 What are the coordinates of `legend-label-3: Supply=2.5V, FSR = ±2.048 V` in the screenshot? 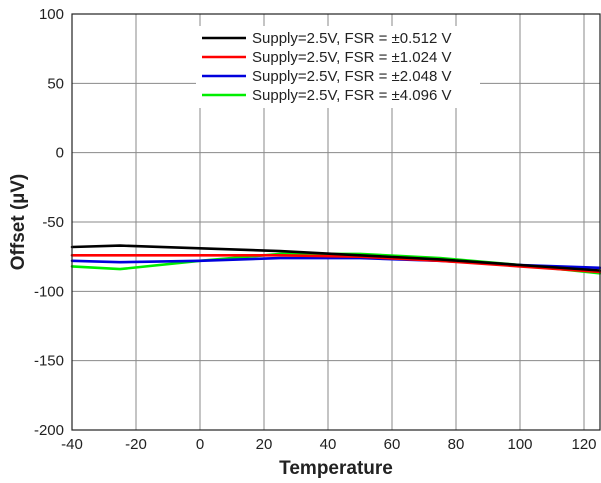 It's located at (351, 76).